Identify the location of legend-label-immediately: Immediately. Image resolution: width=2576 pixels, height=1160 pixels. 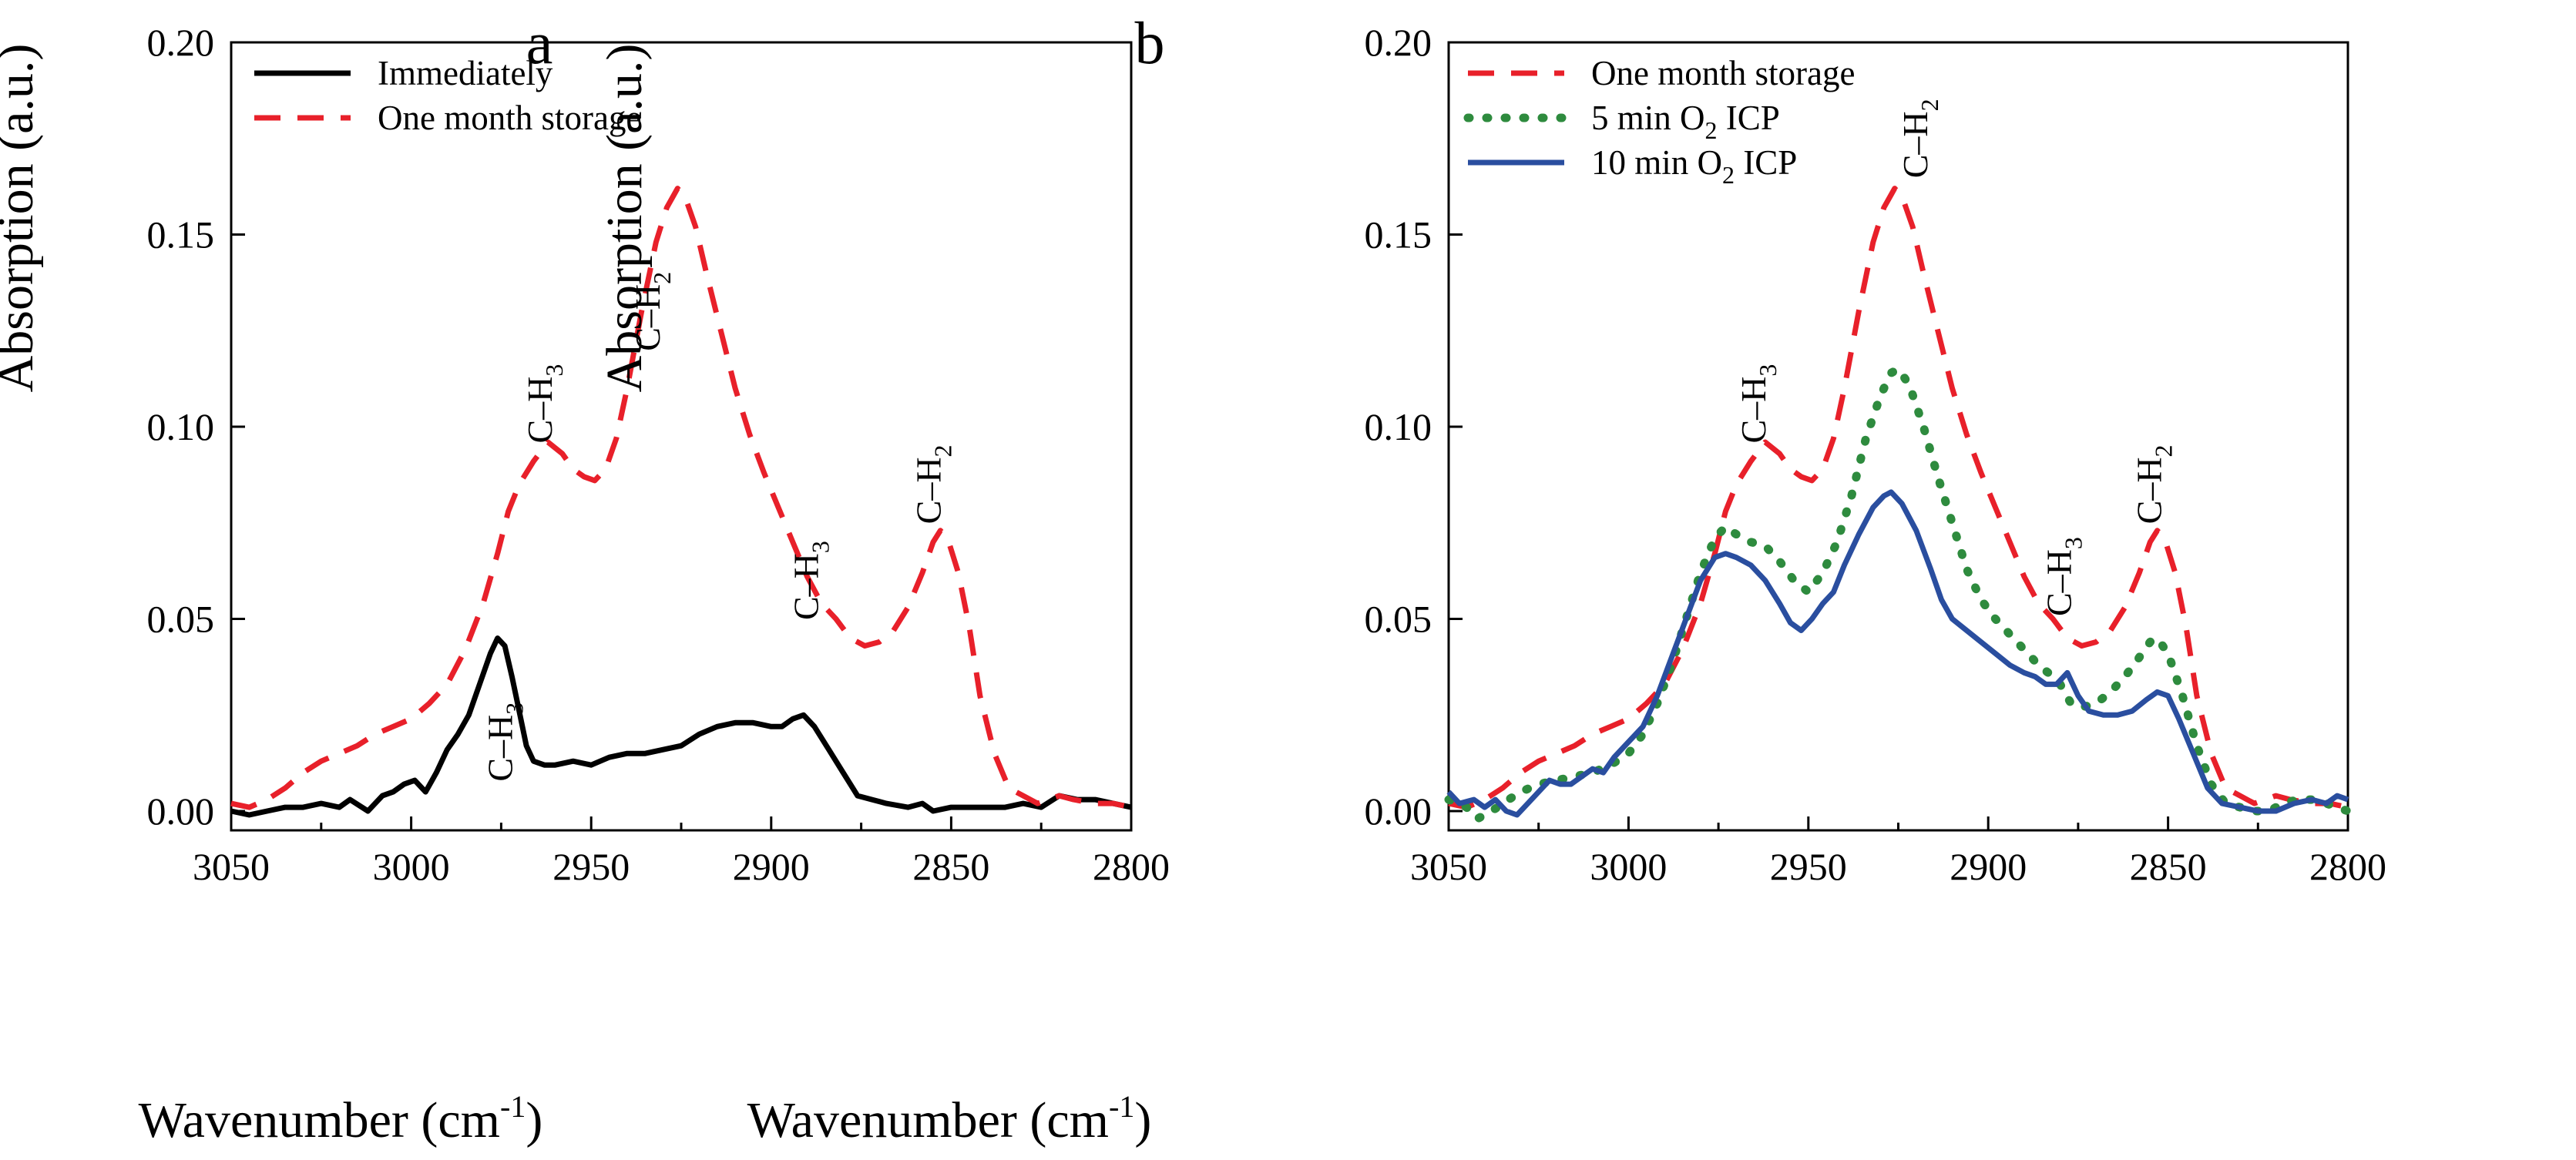
(465, 73).